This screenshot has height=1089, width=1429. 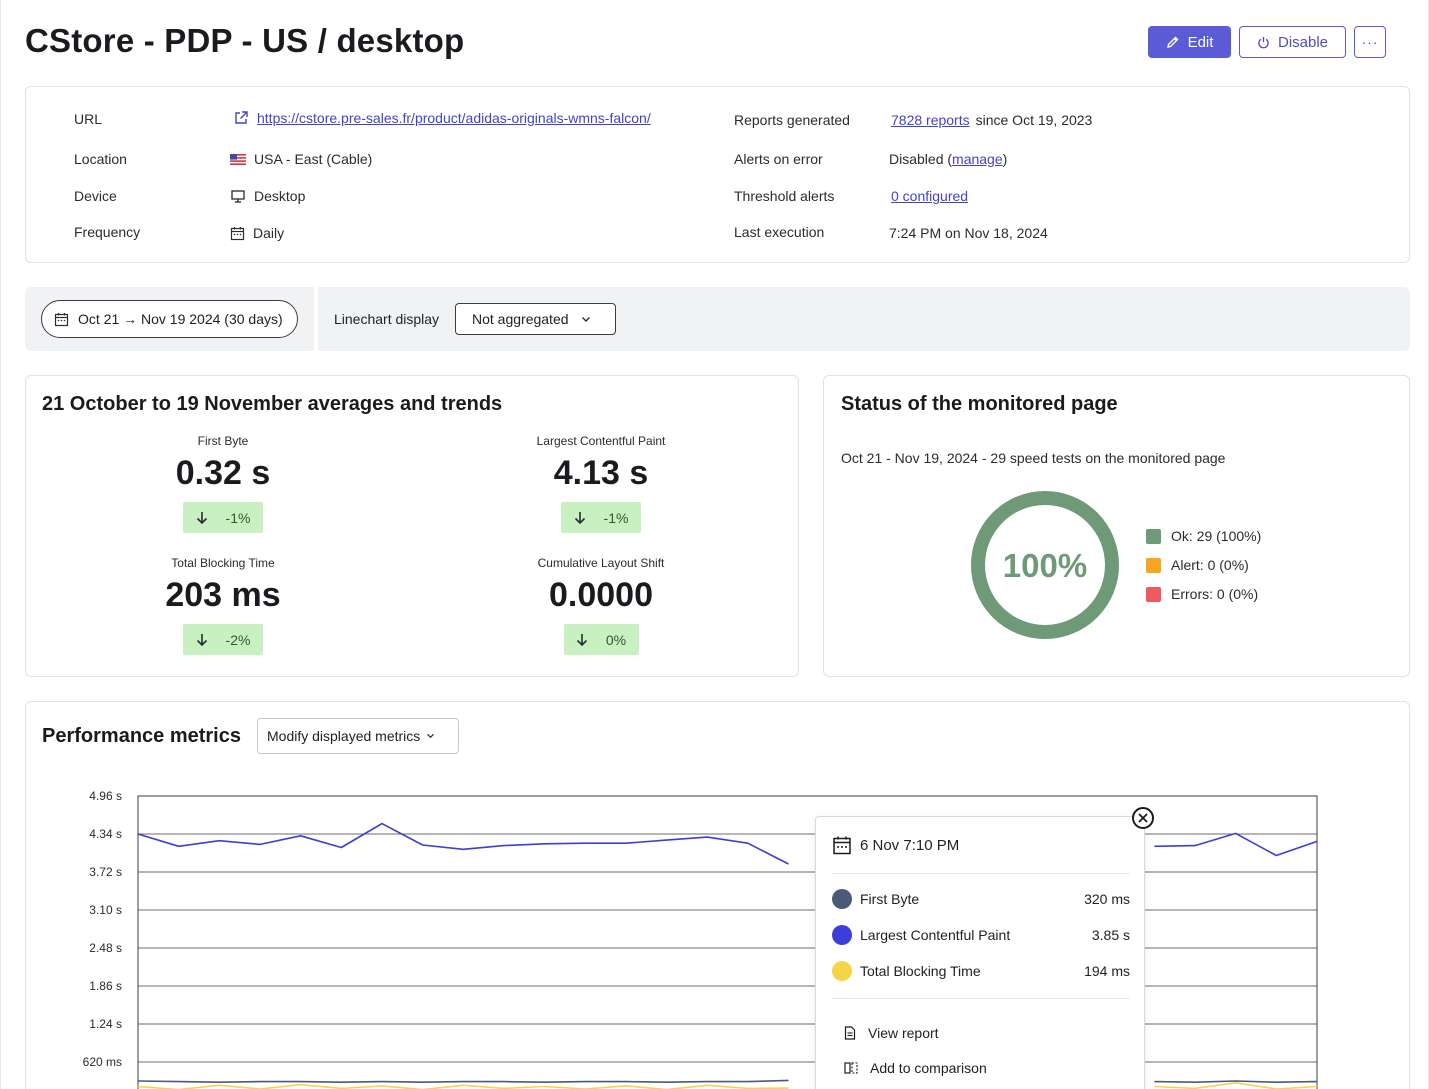 I want to click on donut-ok-arc, so click(x=1045, y=565).